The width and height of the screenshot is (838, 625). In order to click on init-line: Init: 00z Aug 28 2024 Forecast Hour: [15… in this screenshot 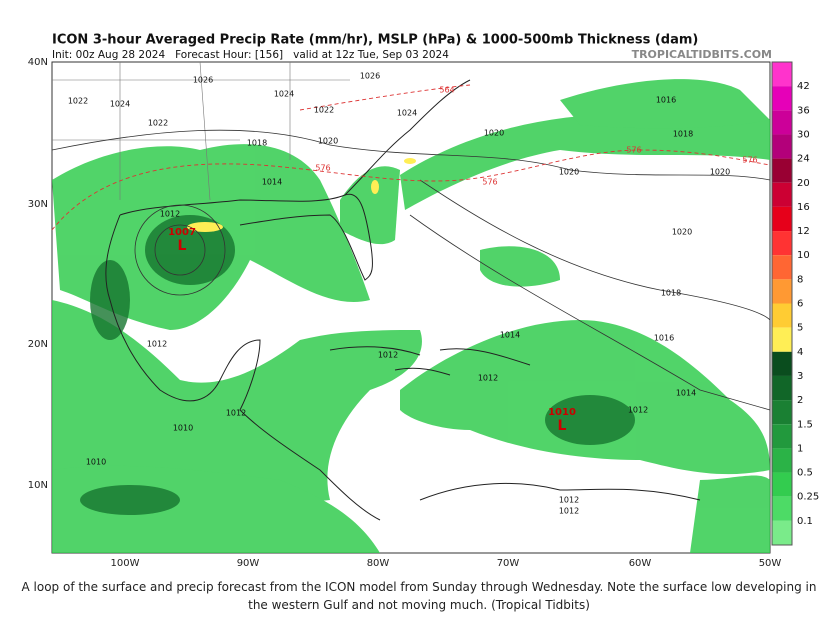, I will do `click(250, 55)`.